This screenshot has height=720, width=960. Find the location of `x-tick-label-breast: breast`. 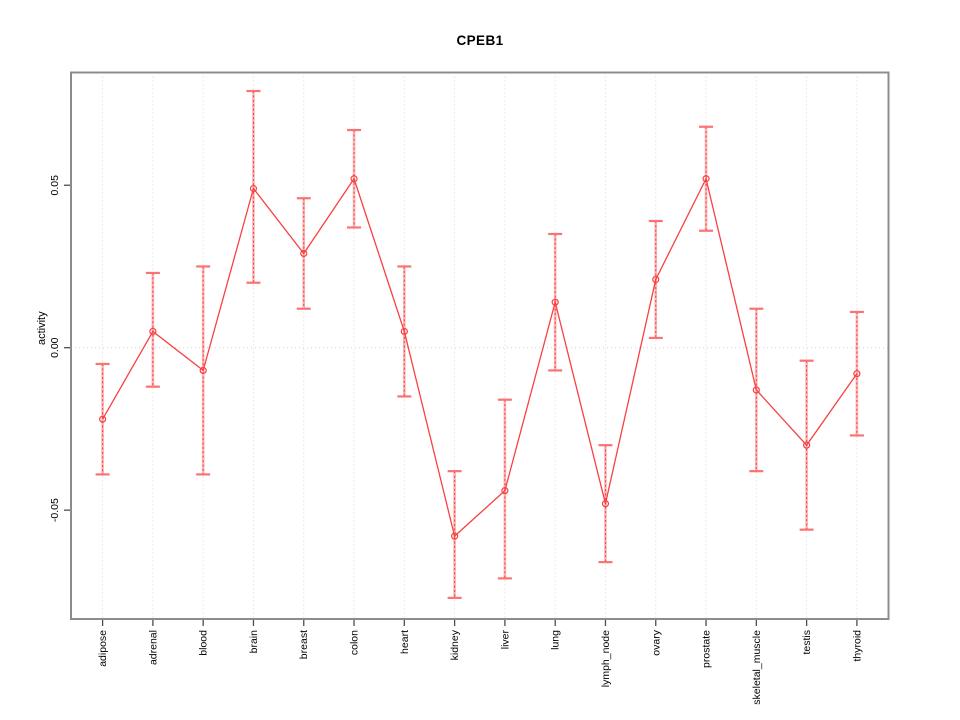

x-tick-label-breast: breast is located at coordinates (304, 644).